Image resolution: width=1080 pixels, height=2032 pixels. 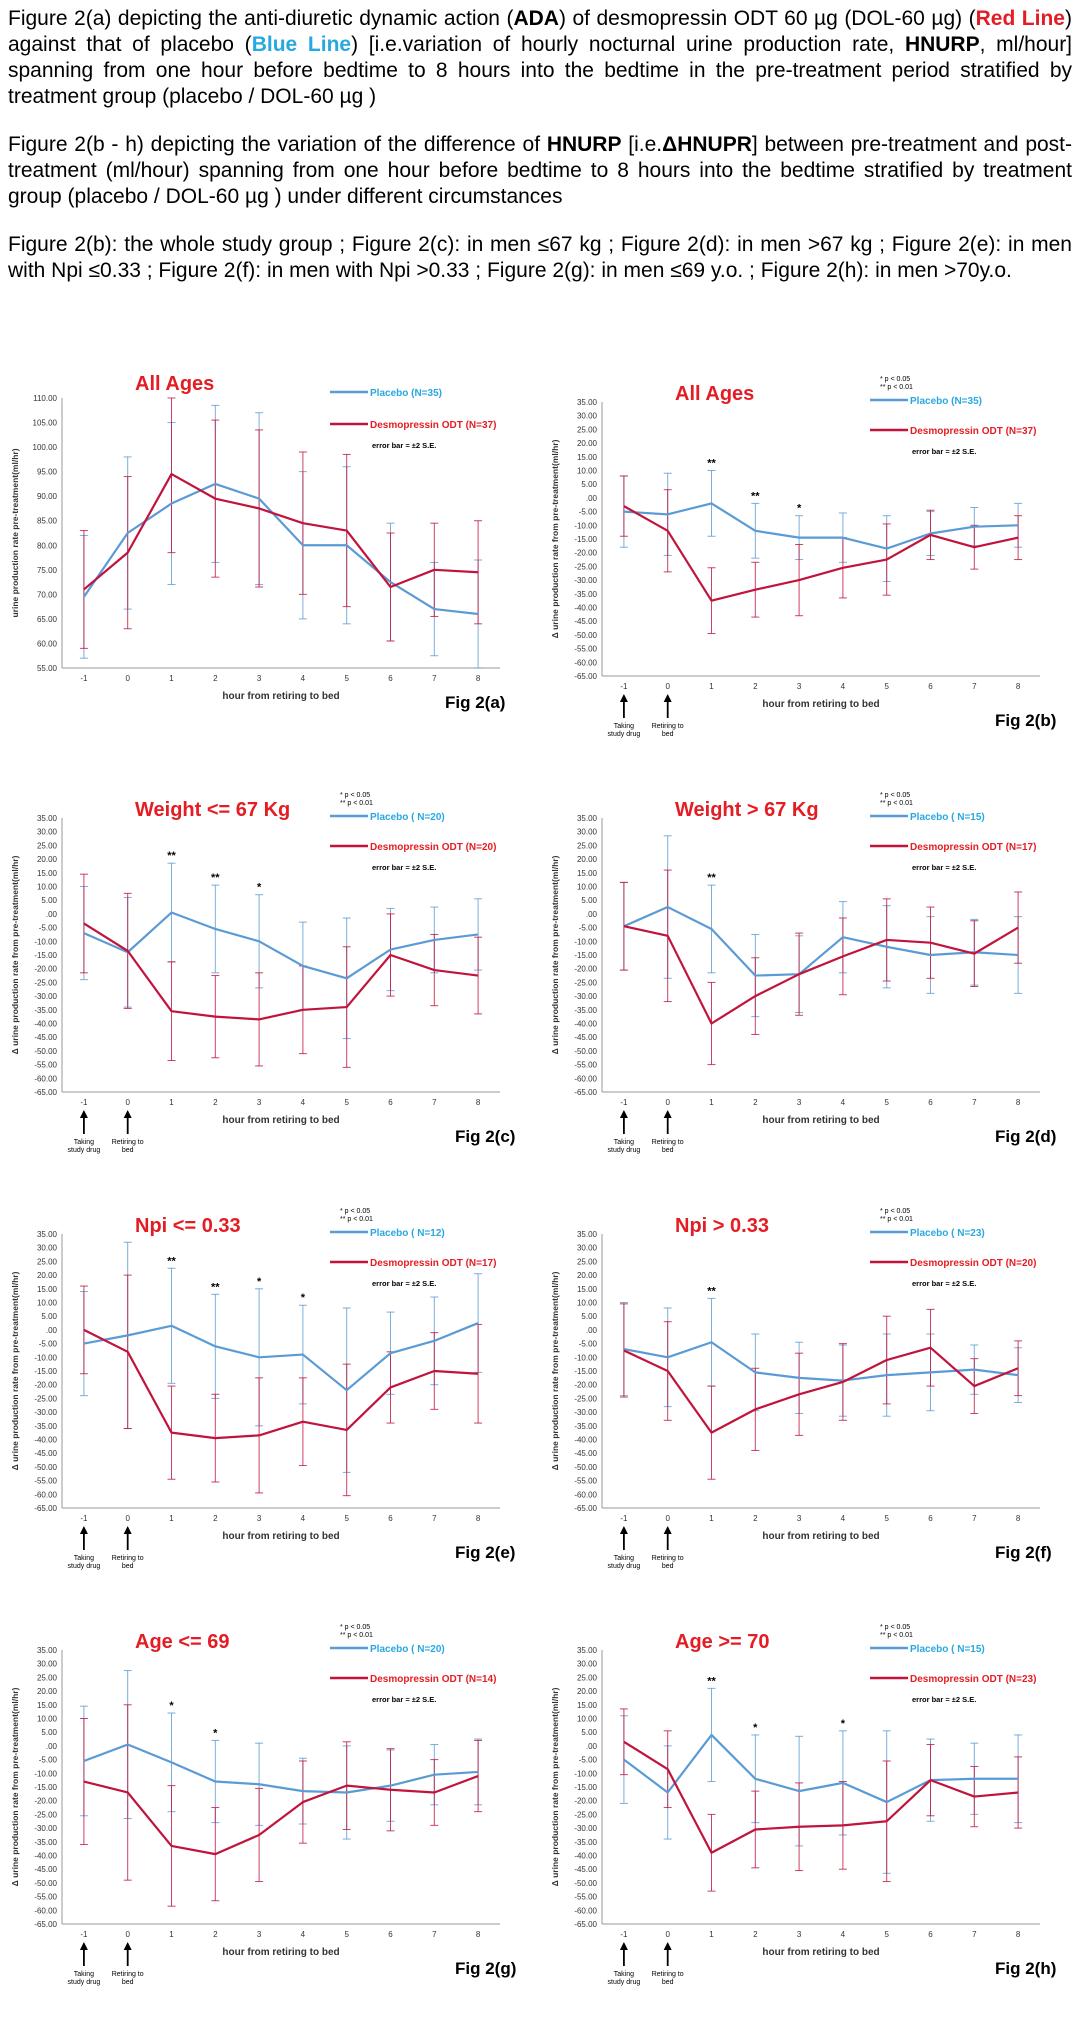 What do you see at coordinates (346, 1934) in the screenshot?
I see `x-tick-label: 5` at bounding box center [346, 1934].